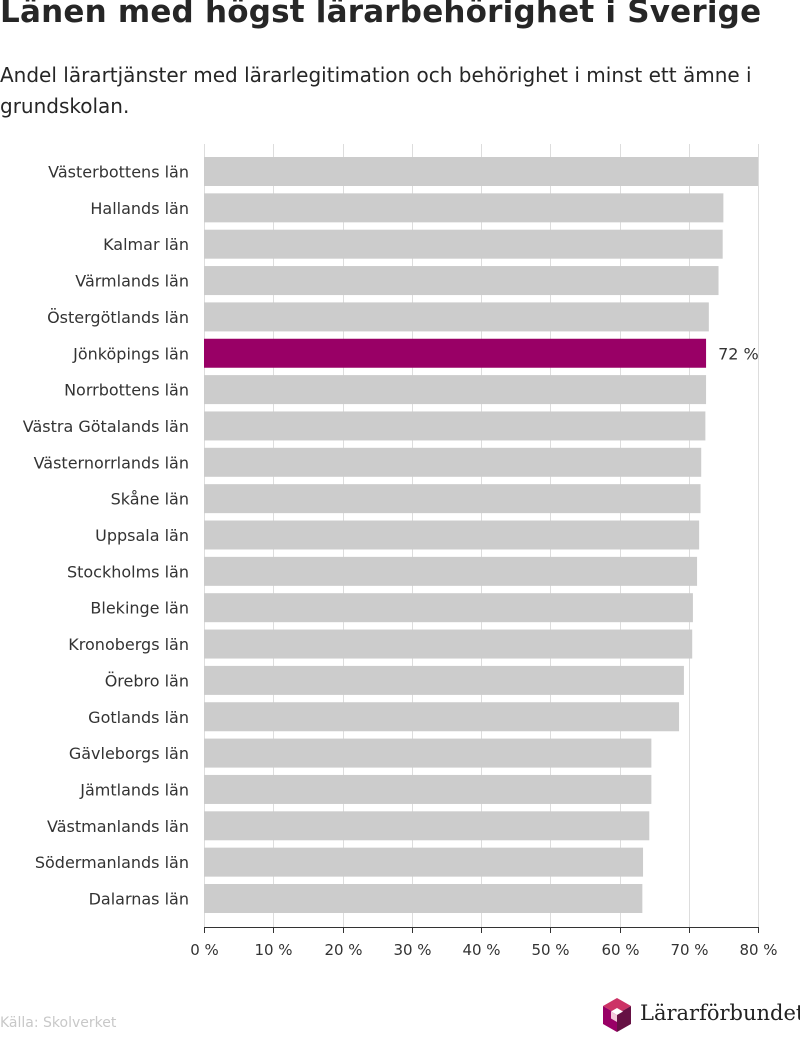 The image size is (800, 1040). What do you see at coordinates (620, 950) in the screenshot?
I see `x-tick-label: 60 %` at bounding box center [620, 950].